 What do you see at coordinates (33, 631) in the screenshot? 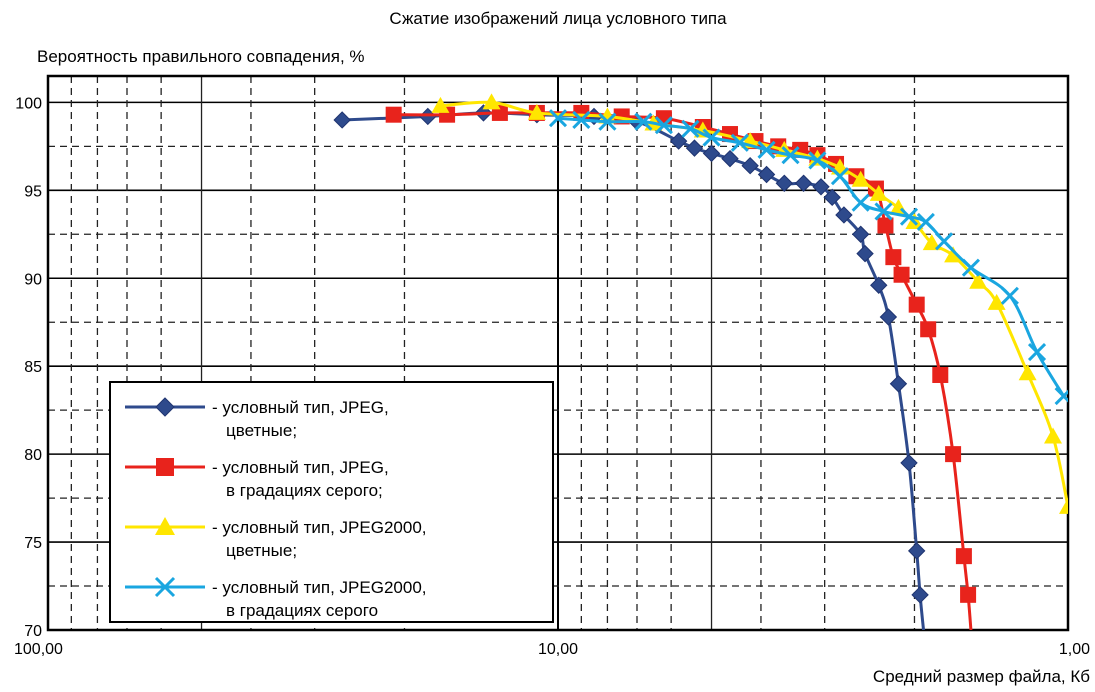
I see `y-tick-label: 70` at bounding box center [33, 631].